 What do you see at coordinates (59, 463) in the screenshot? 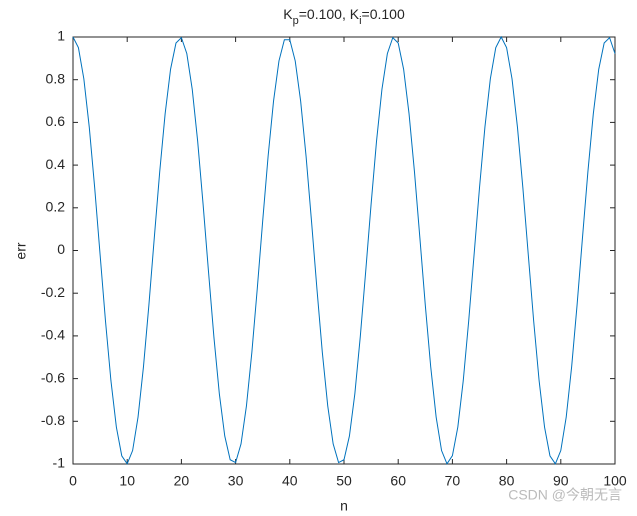
I see `y-tick-label: -1` at bounding box center [59, 463].